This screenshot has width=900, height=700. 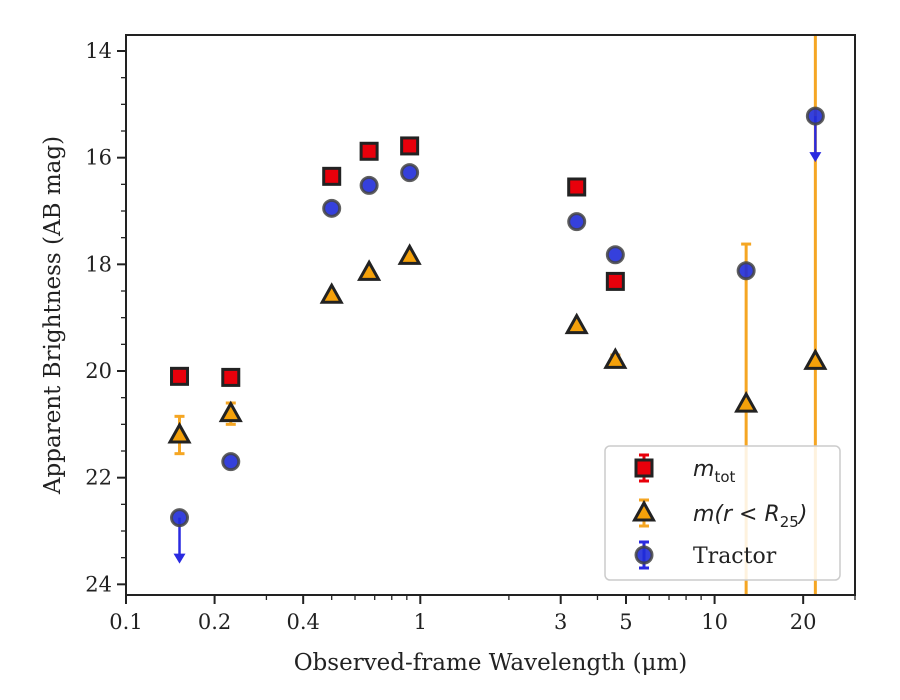 I want to click on y-tick-label: 24, so click(x=98, y=584).